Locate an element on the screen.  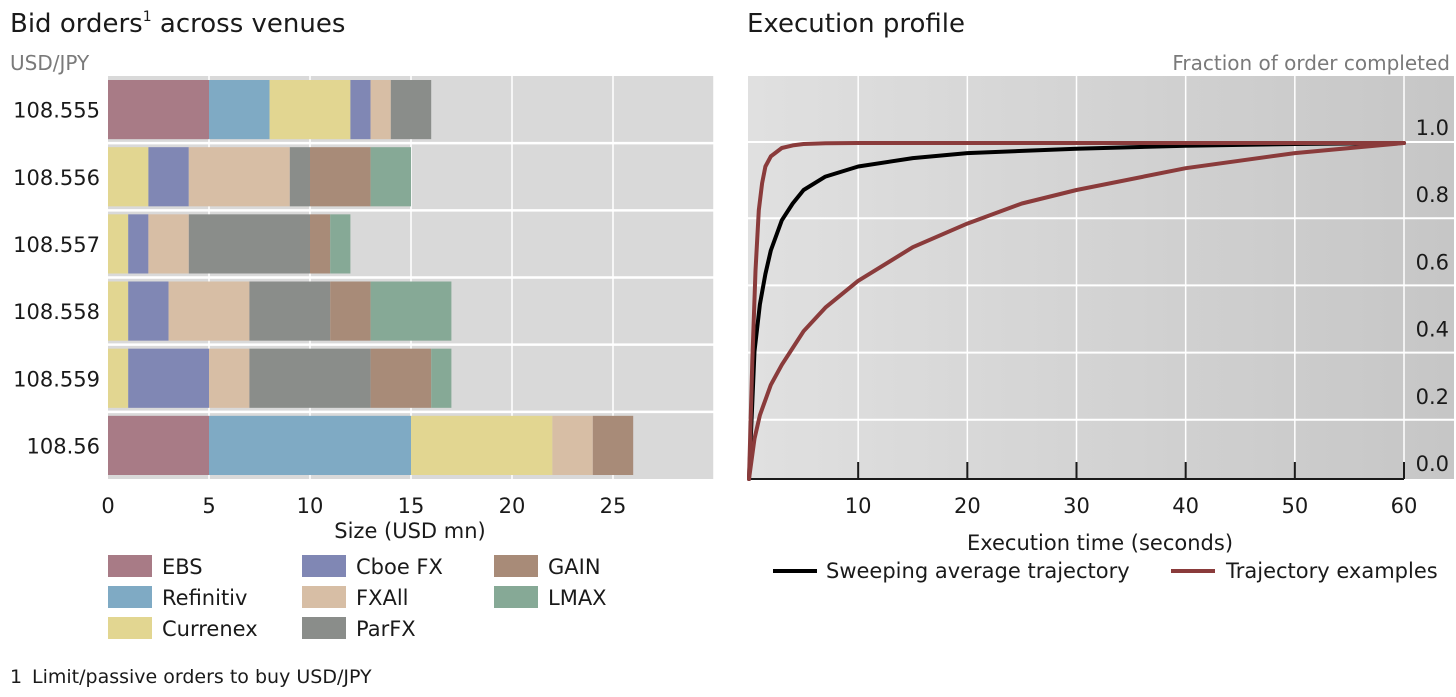
right-x-tick-label: 30 is located at coordinates (1076, 506).